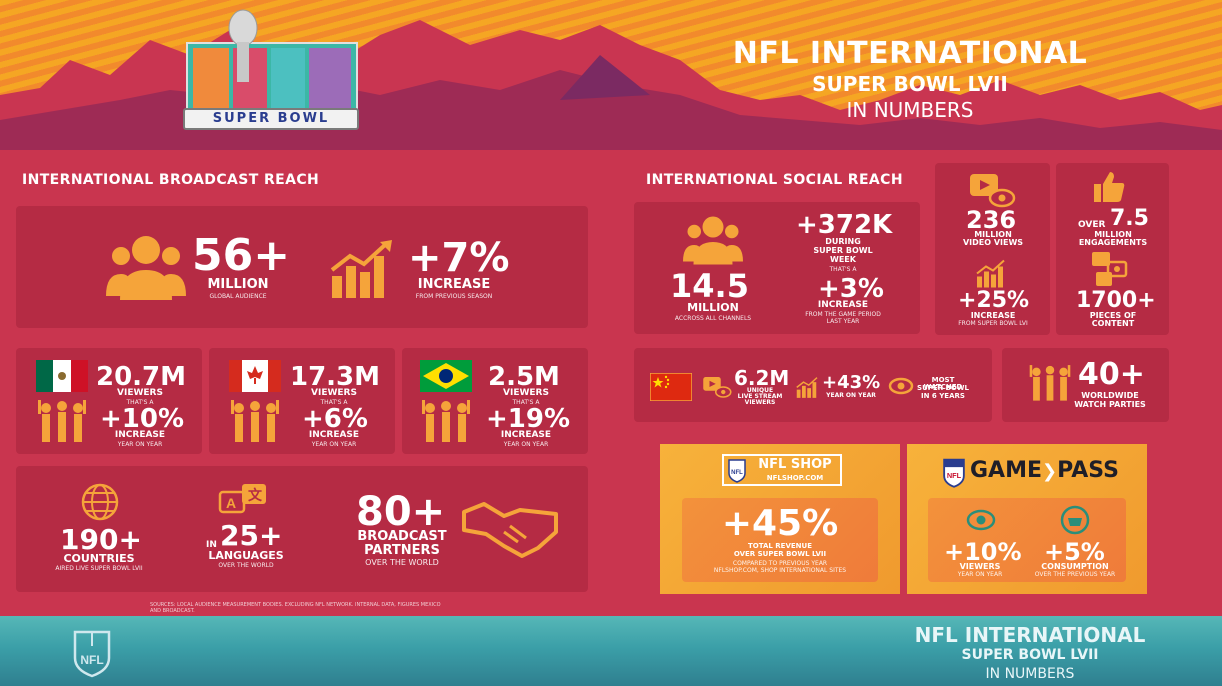  What do you see at coordinates (980, 574) in the screenshot?
I see `game-pass-viewers-sub: YEAR ON YEAR` at bounding box center [980, 574].